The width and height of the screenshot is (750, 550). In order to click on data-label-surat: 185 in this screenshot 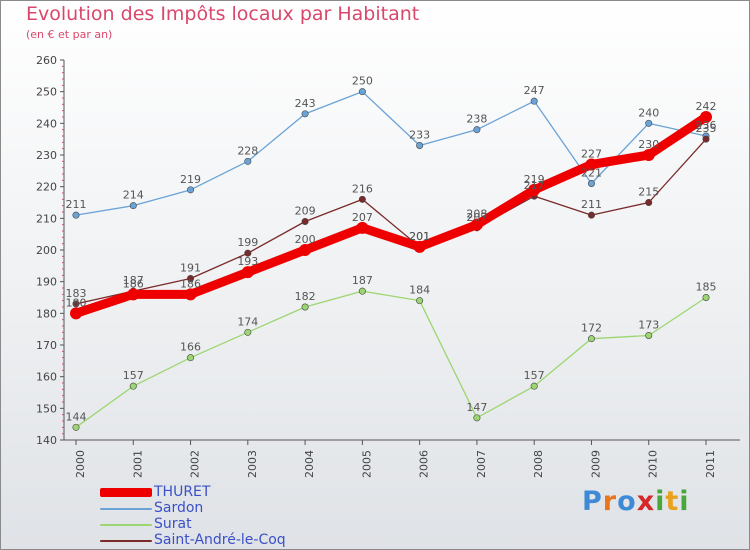, I will do `click(706, 287)`.